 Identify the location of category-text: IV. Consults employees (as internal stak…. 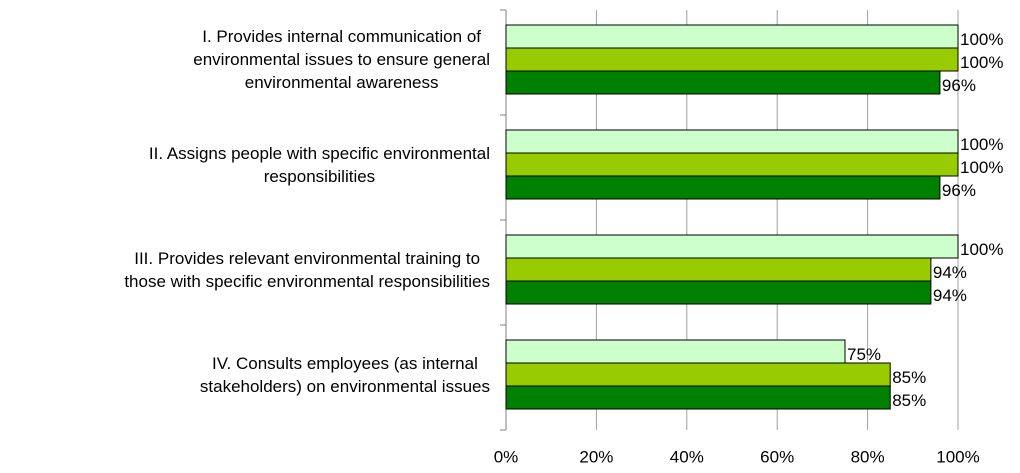
(344, 374).